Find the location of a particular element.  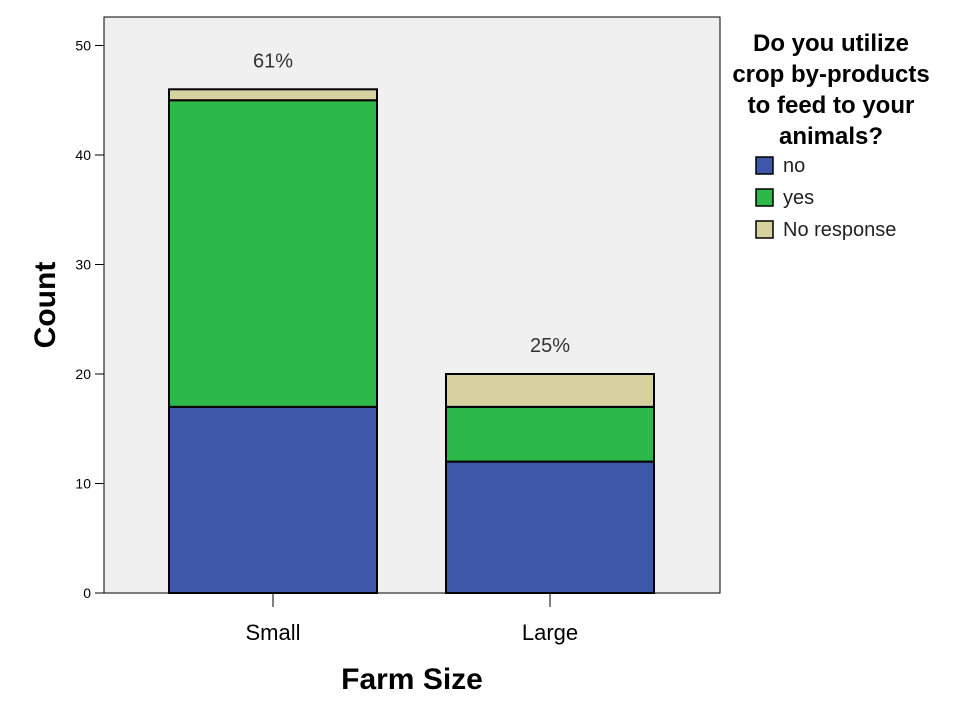

y-tick-label: 10 is located at coordinates (83, 484).